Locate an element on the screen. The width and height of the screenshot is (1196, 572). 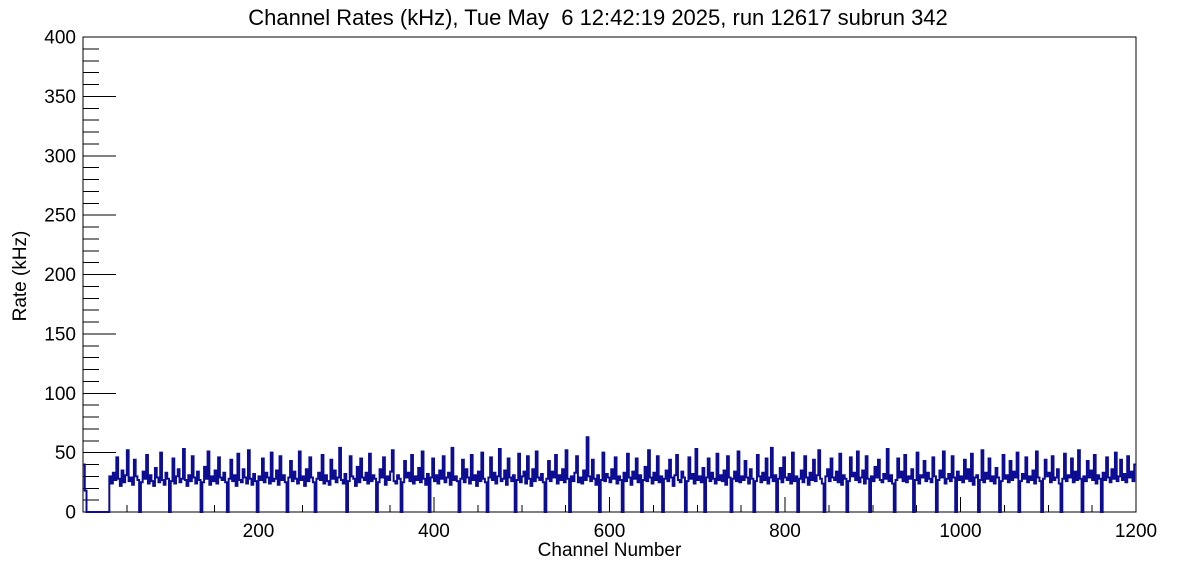
x-tick-label: 400 is located at coordinates (434, 531).